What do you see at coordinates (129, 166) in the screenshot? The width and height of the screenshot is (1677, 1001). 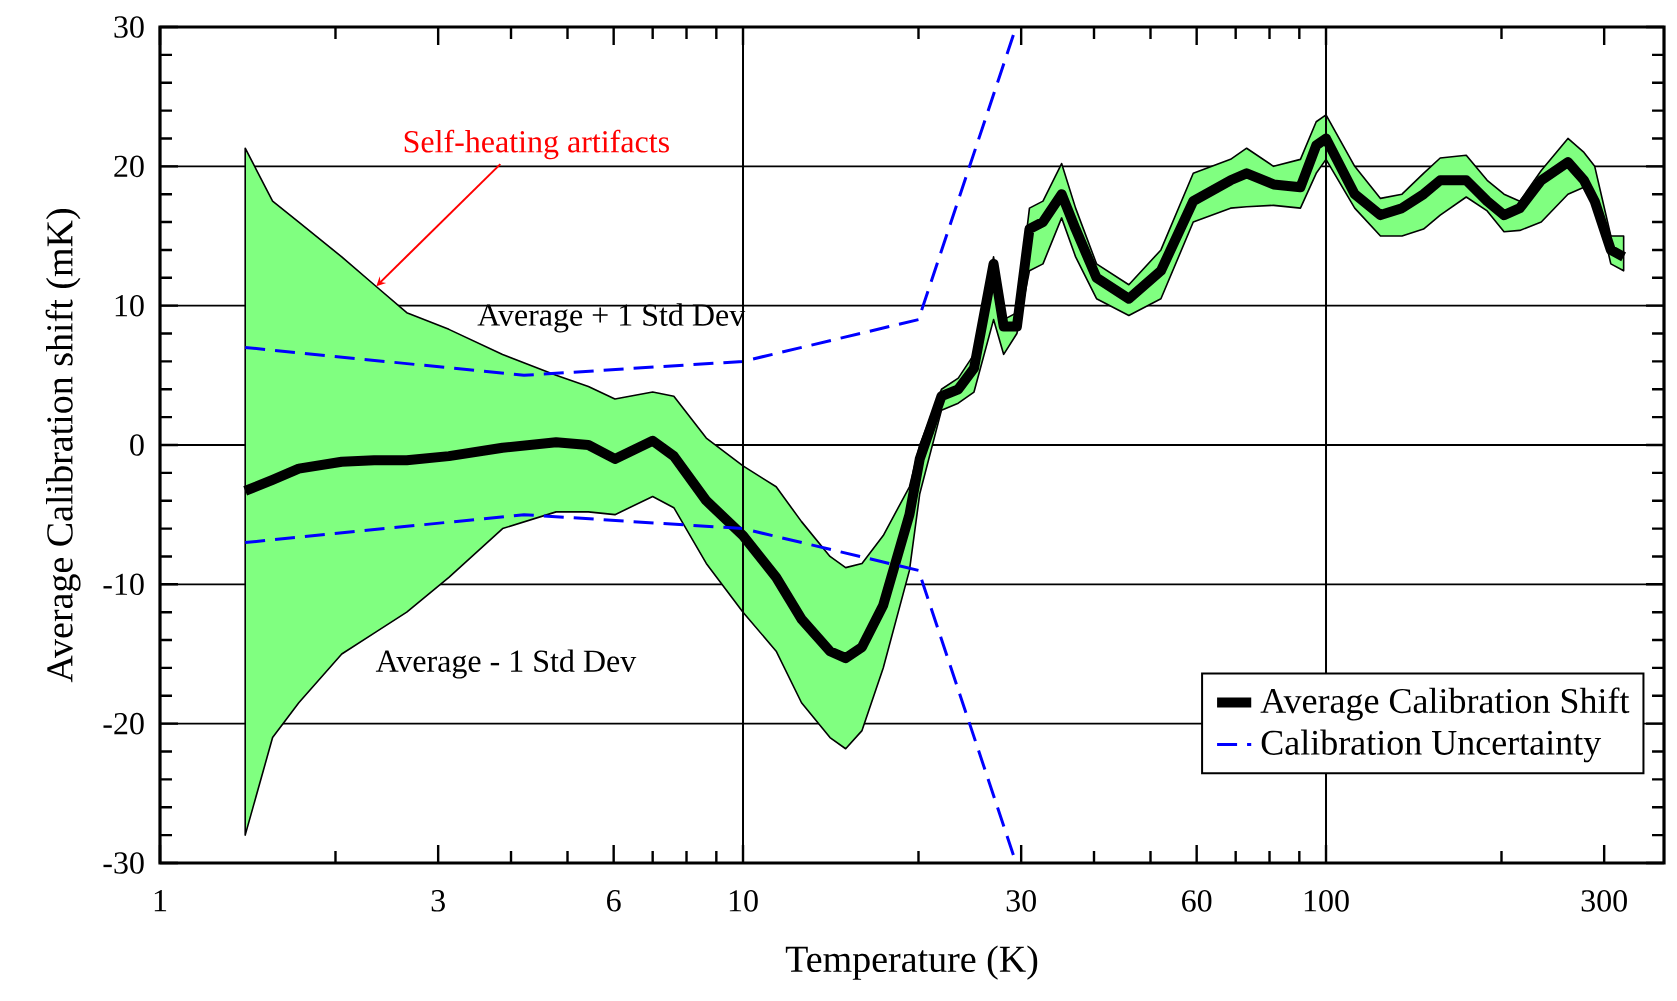 I see `y-tick-label: 20` at bounding box center [129, 166].